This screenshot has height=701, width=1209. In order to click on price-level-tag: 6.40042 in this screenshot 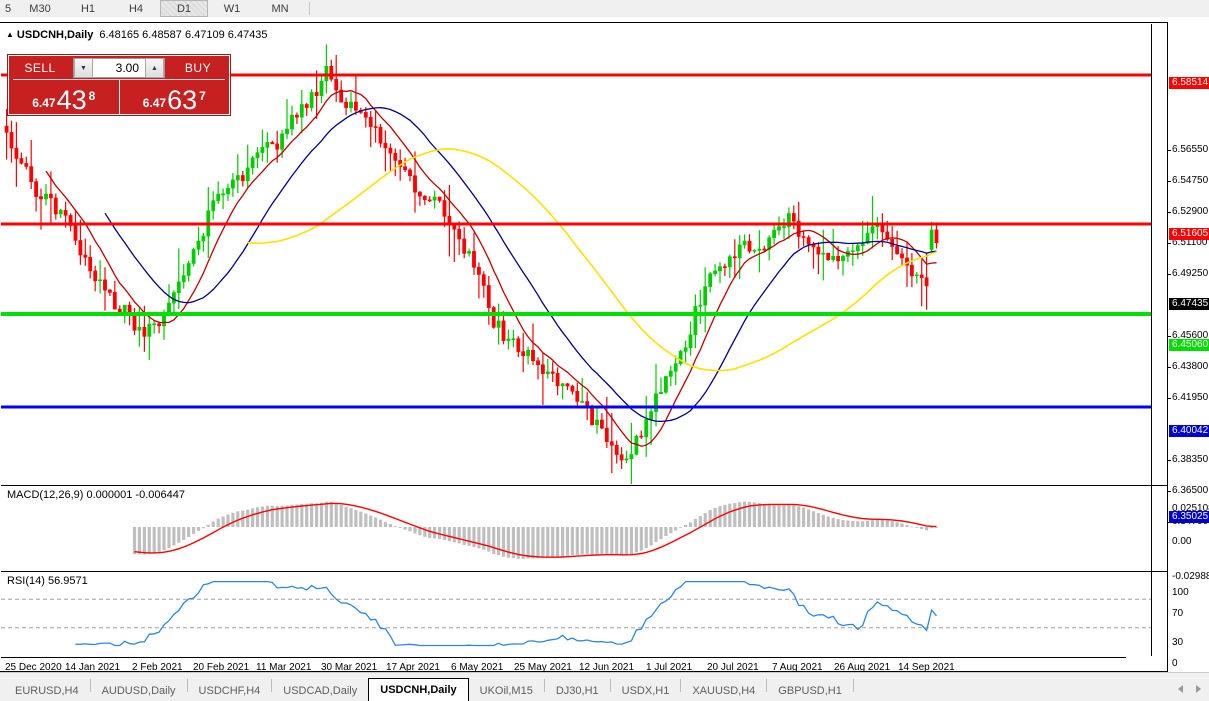, I will do `click(1189, 431)`.